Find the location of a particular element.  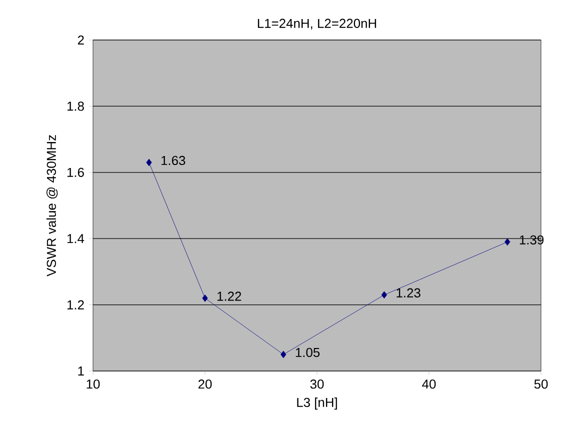

x-tick-label: 50 is located at coordinates (541, 384).